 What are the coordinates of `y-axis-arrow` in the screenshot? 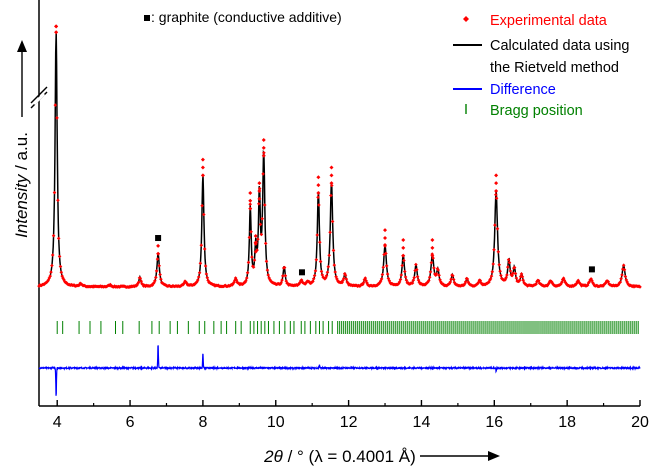 It's located at (22, 78).